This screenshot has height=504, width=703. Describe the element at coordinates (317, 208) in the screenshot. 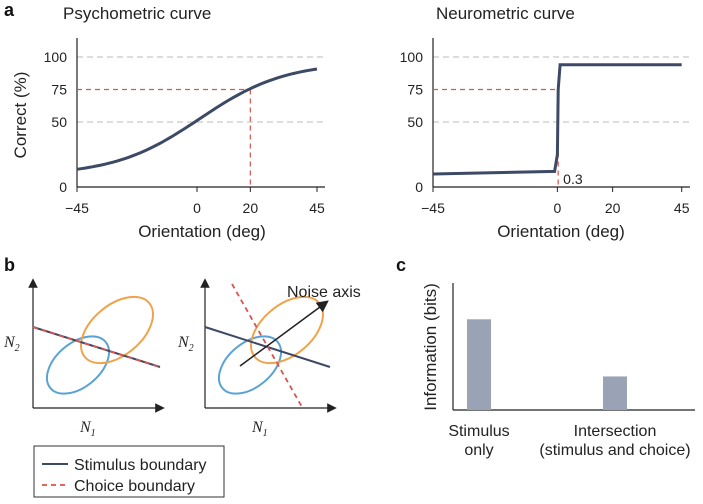

I see `psy-xtick-label: 45` at that location.